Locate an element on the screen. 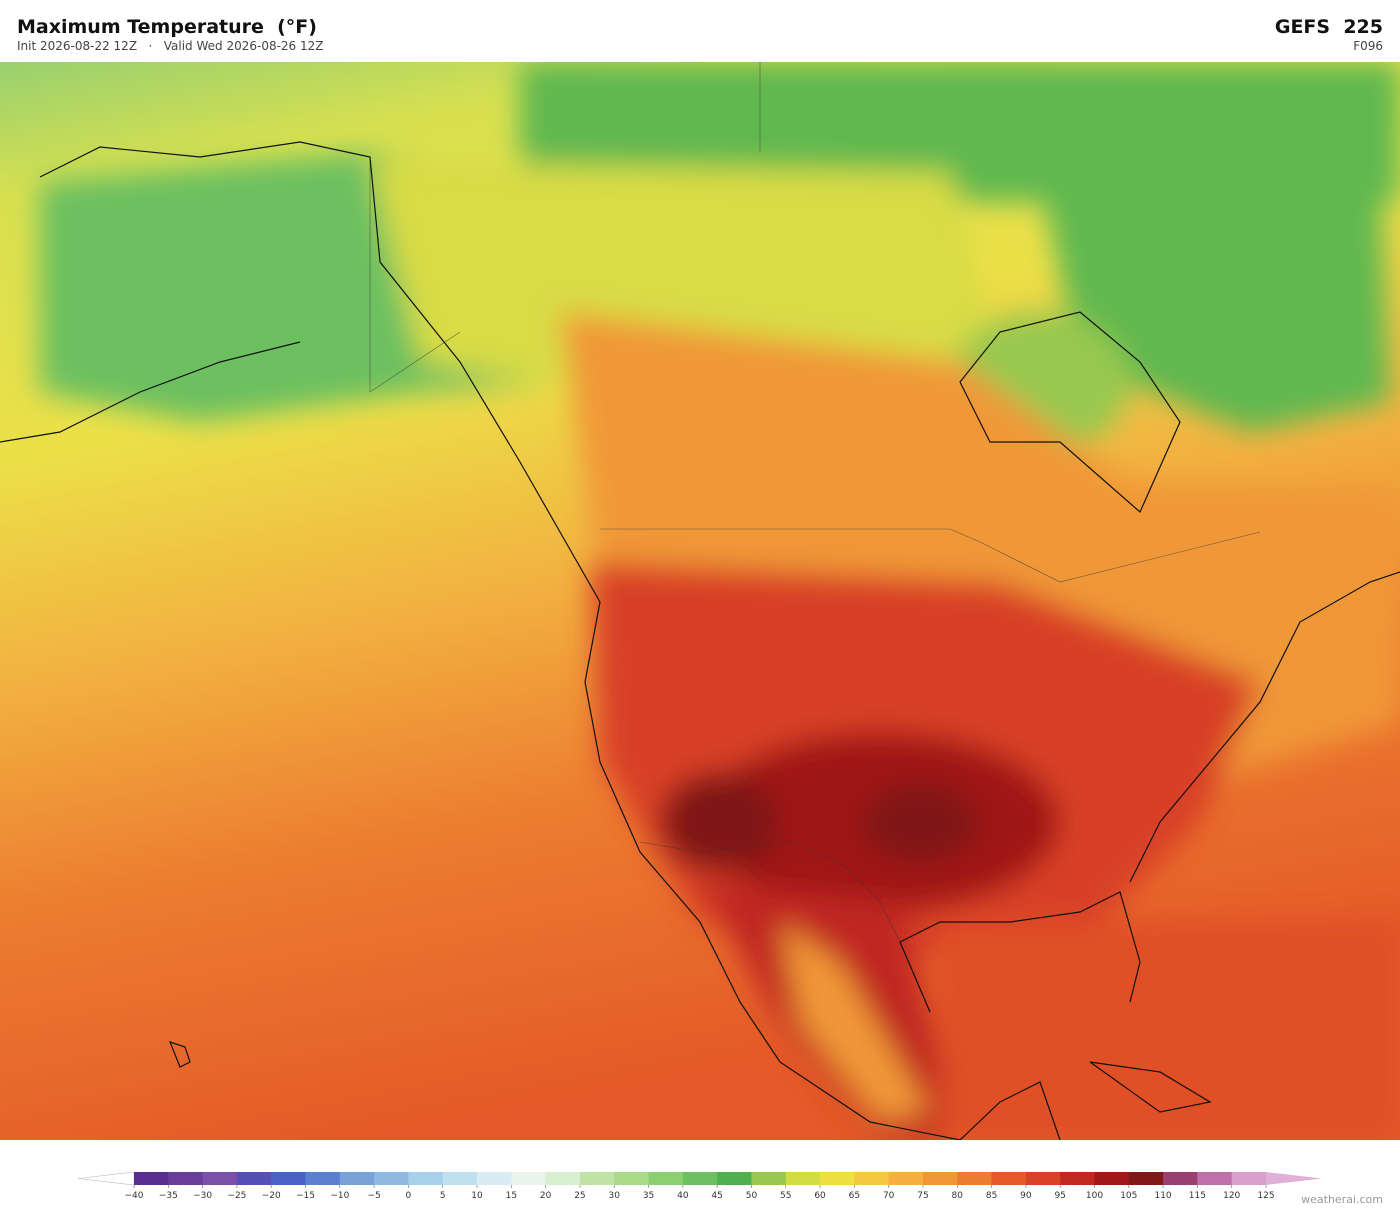 Image resolution: width=1400 pixels, height=1215 pixels. credit: weatherai.com is located at coordinates (1342, 1199).